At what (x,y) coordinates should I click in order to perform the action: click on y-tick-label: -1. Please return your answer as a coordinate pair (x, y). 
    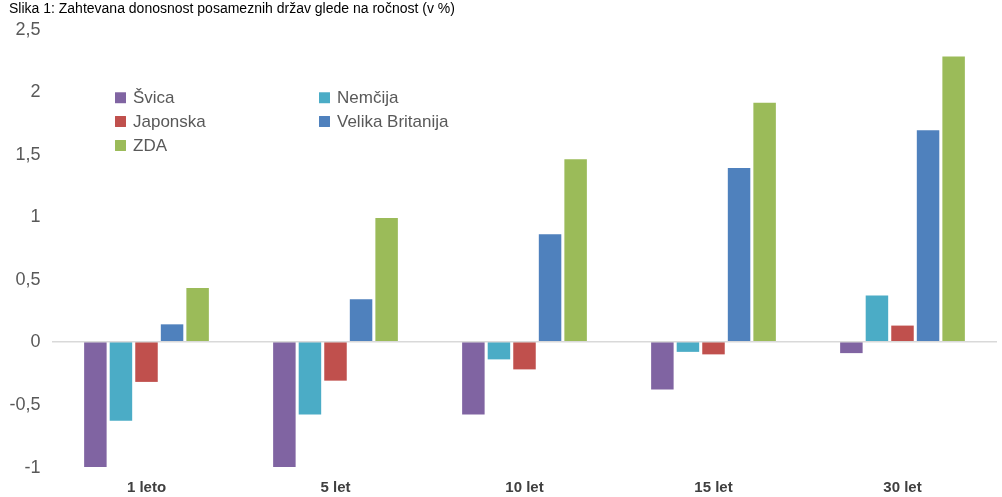
    Looking at the image, I should click on (32, 466).